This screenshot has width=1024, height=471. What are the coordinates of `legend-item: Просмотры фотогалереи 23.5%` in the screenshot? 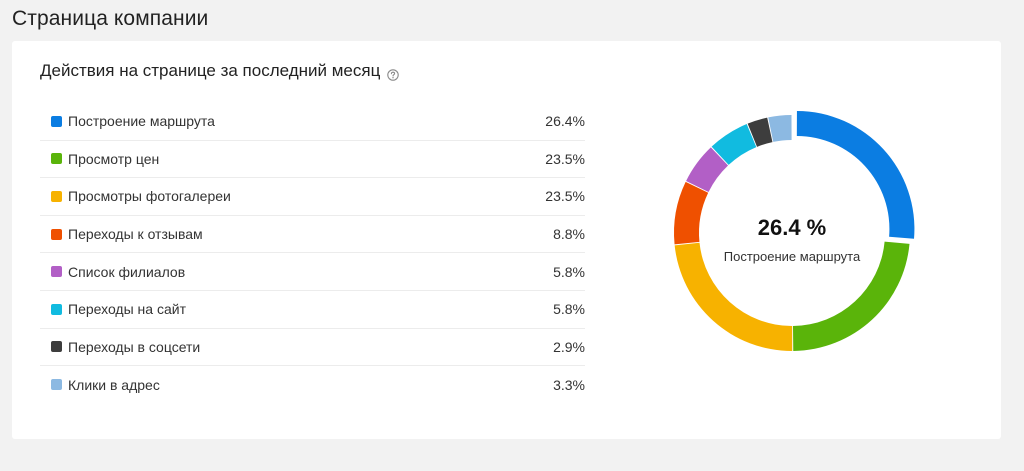 It's located at (312, 197).